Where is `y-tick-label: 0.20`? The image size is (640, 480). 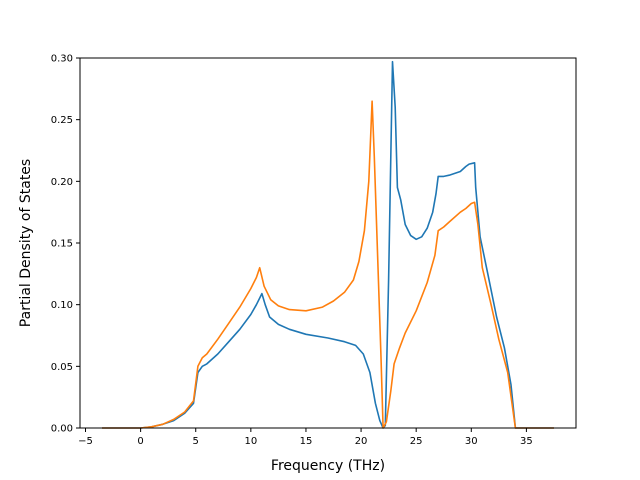
y-tick-label: 0.20 is located at coordinates (62, 182).